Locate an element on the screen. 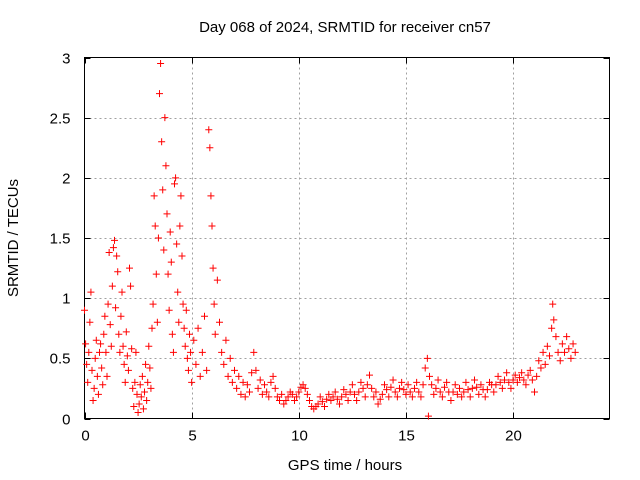 The width and height of the screenshot is (640, 480). y-axis-label: SRMTID / TECUs is located at coordinates (13, 238).